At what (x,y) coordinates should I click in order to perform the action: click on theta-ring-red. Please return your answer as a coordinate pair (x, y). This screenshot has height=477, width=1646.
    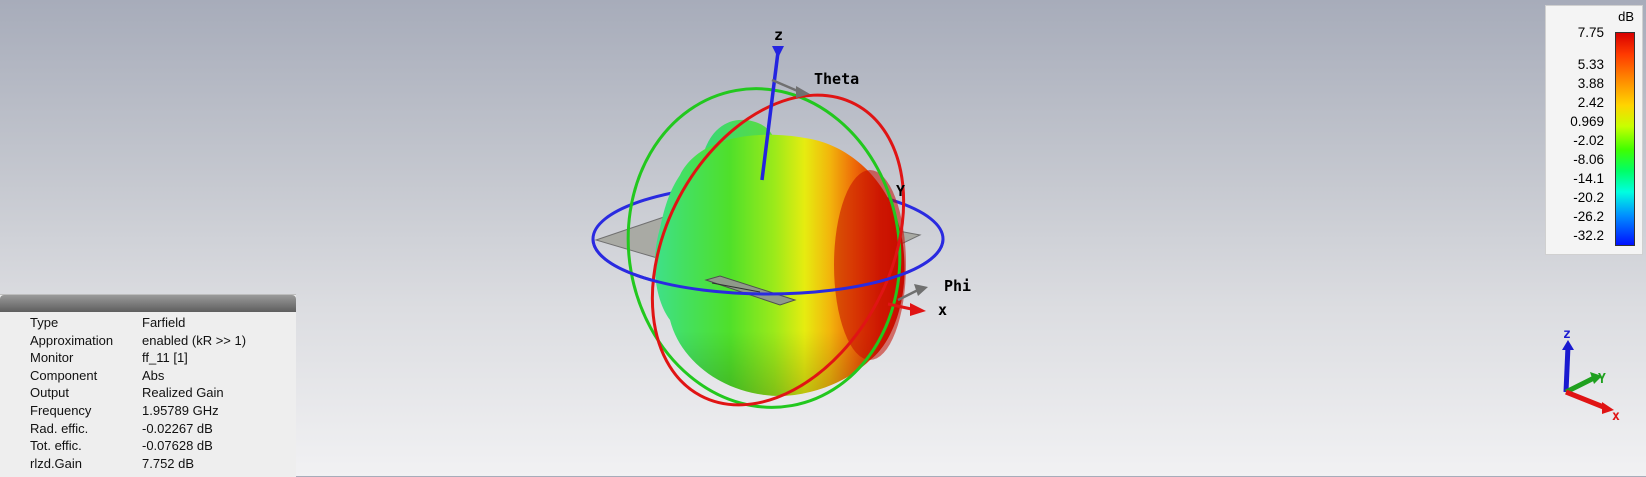
    Looking at the image, I should click on (778, 250).